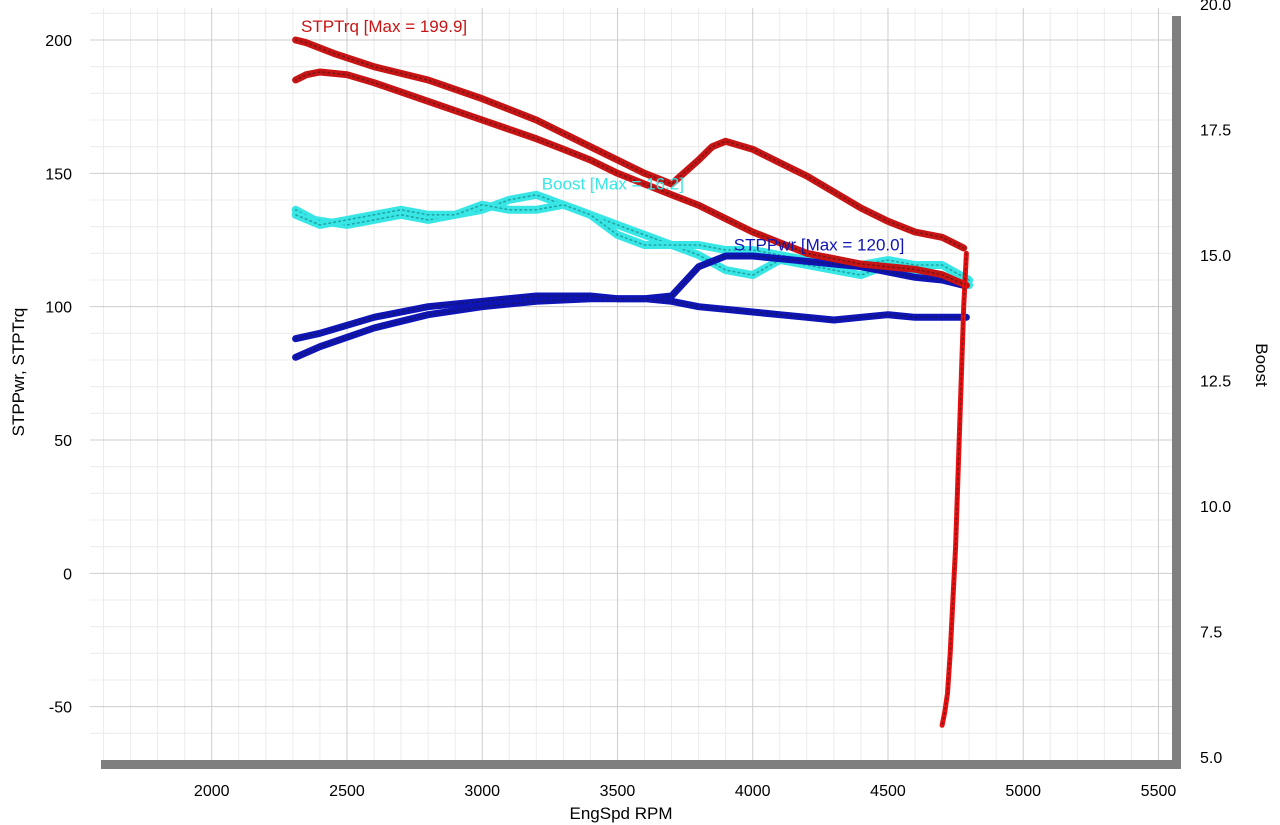 This screenshot has width=1280, height=825. I want to click on series-markers-boost-return, so click(632, 242).